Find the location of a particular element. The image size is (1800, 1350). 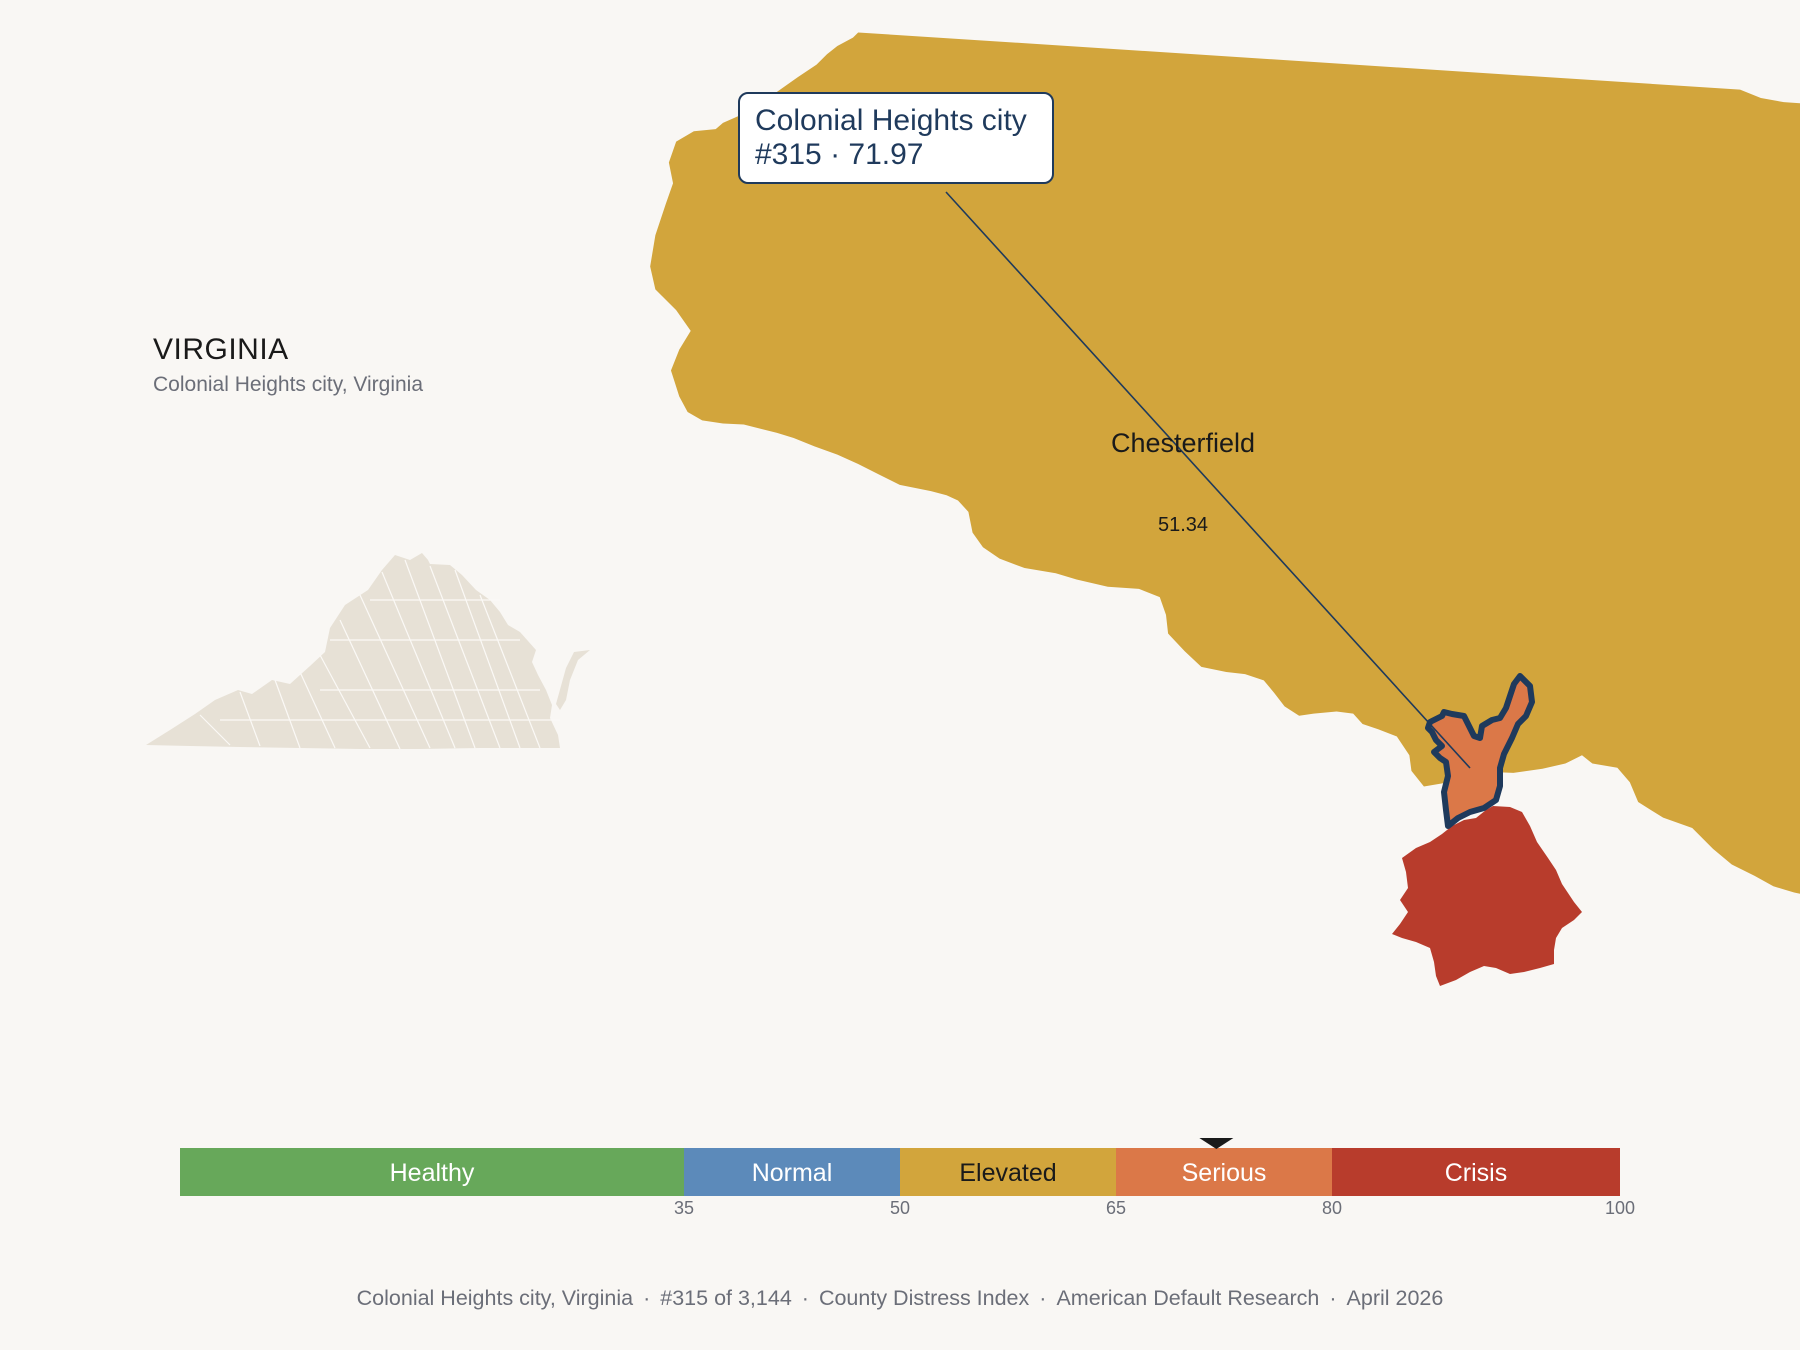

callout-county-name: Colonial Heights city is located at coordinates (891, 120).